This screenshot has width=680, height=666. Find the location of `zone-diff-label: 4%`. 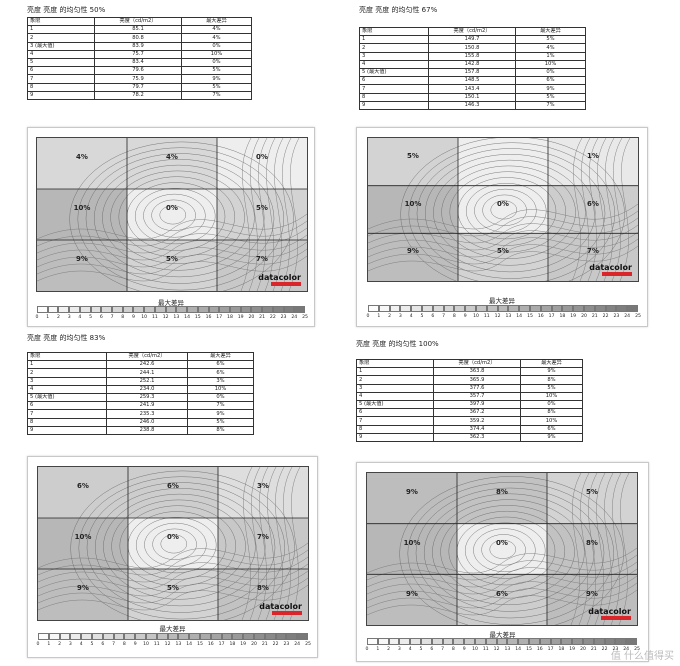

zone-diff-label: 4% is located at coordinates (172, 157).